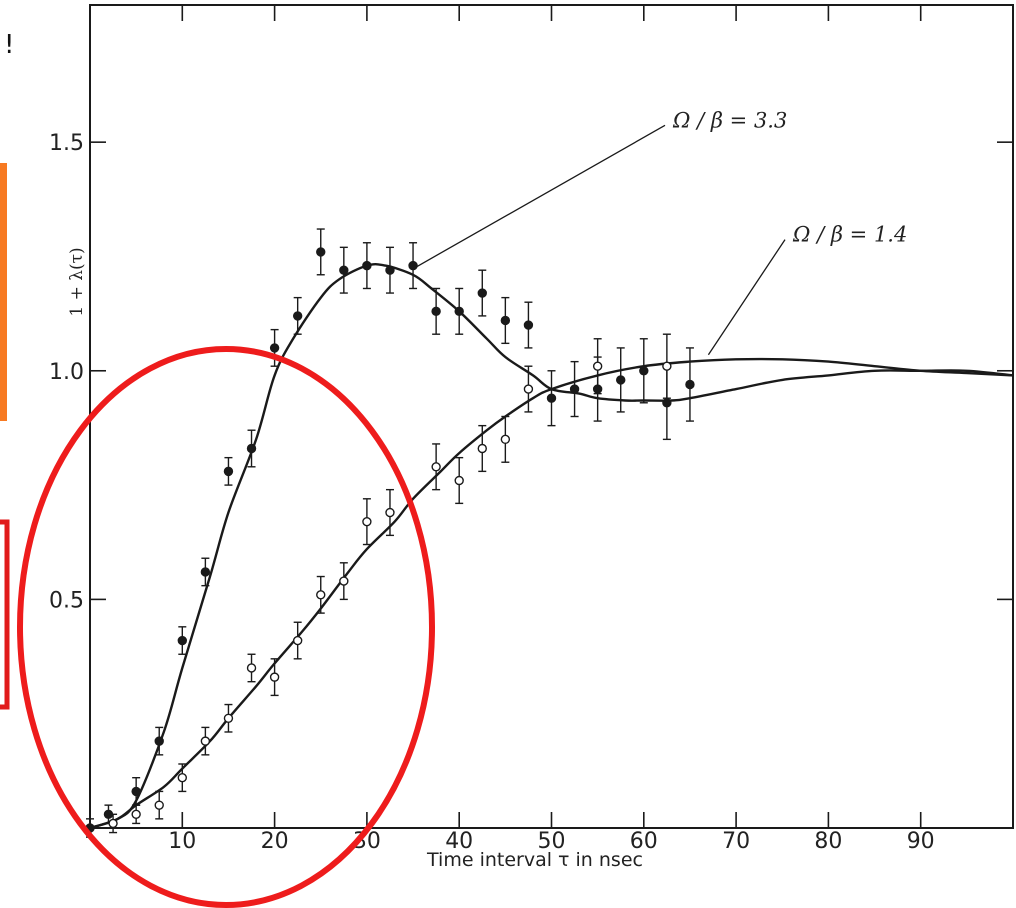  What do you see at coordinates (736, 841) in the screenshot?
I see `x-tick-label: 70` at bounding box center [736, 841].